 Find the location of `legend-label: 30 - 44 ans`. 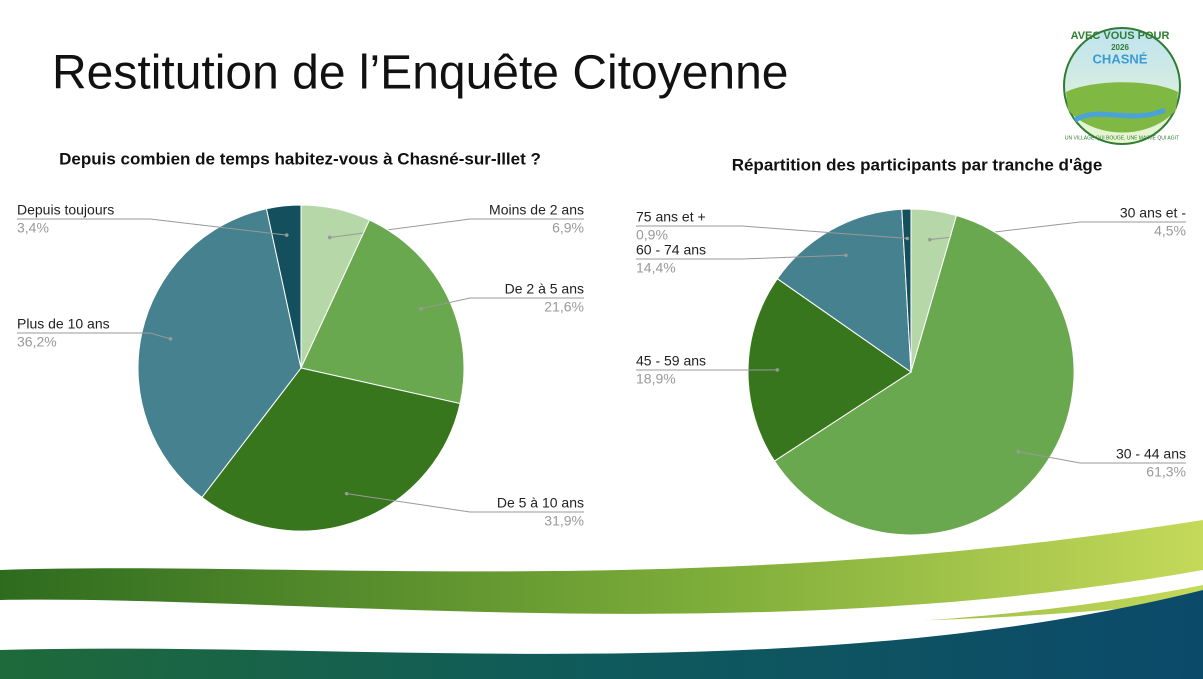

legend-label: 30 - 44 ans is located at coordinates (1151, 454).